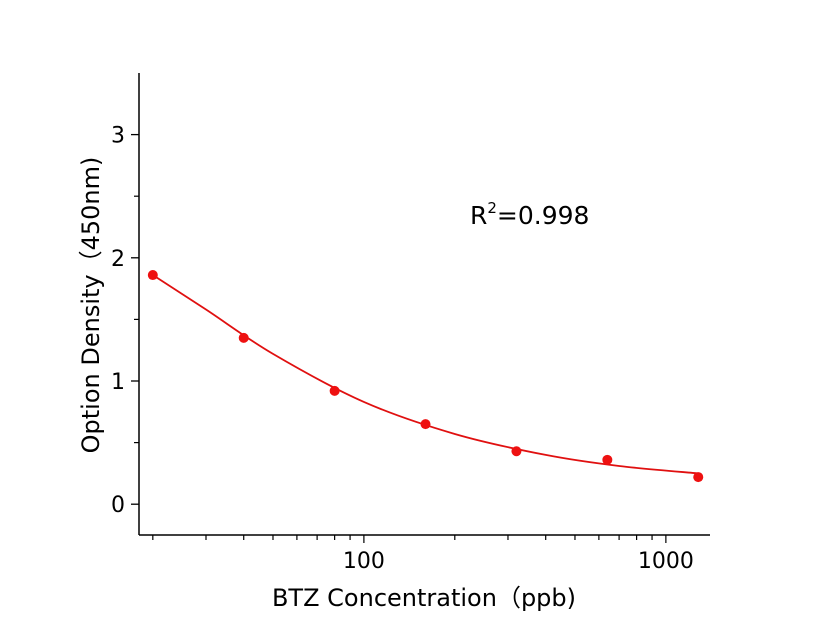 Image resolution: width=816 pixels, height=640 pixels. Describe the element at coordinates (364, 561) in the screenshot. I see `x-tick-label: 100` at that location.